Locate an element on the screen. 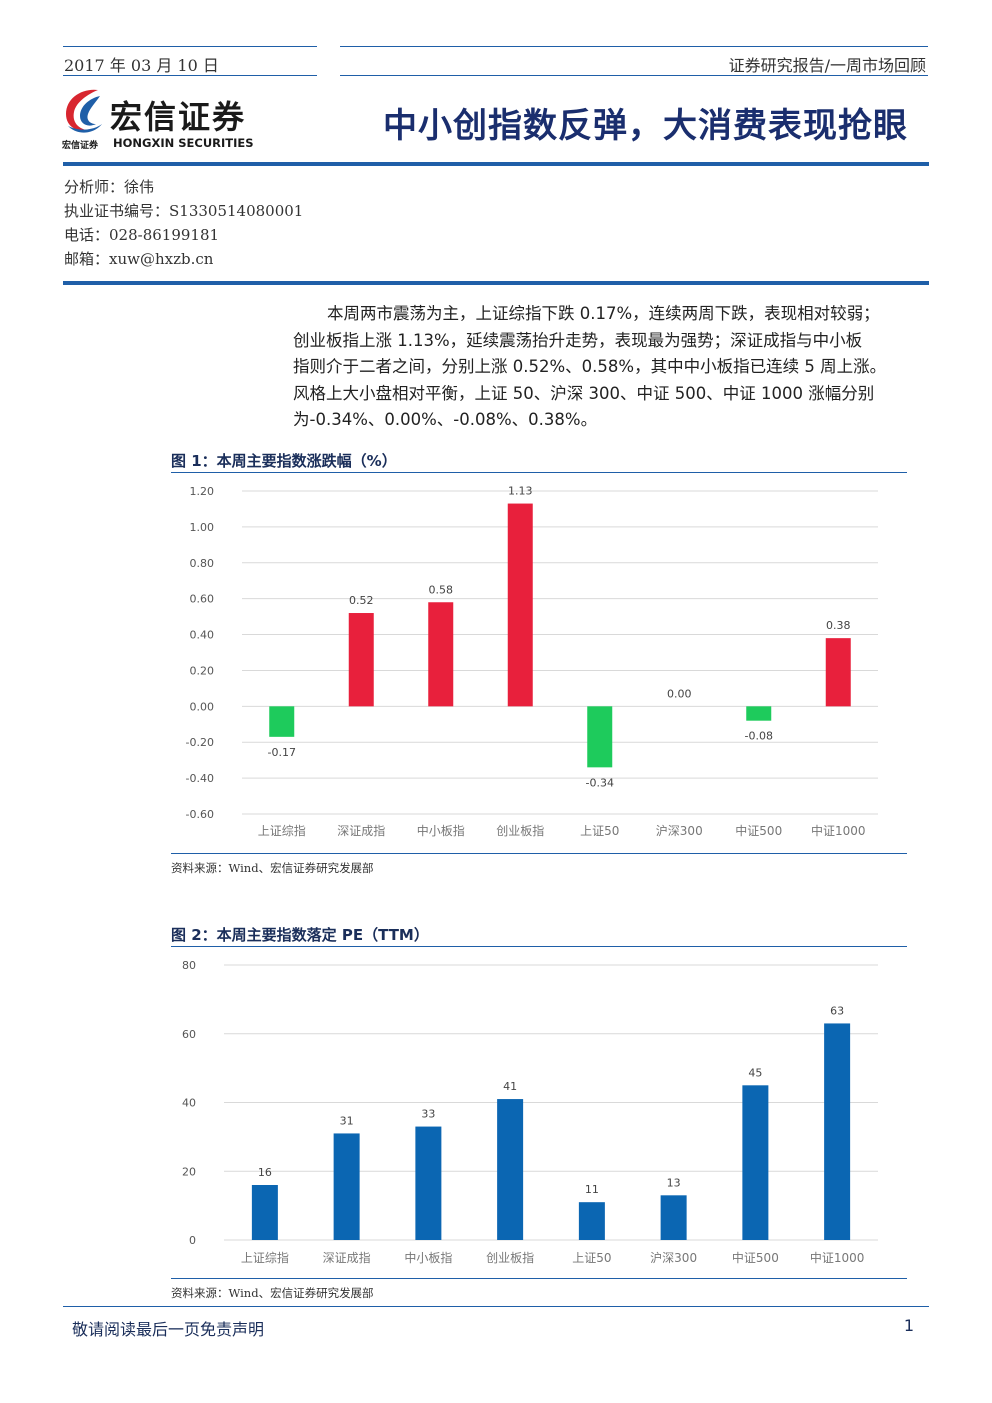 The height and width of the screenshot is (1403, 992). report-date: 2017 年 03 月 10 日 is located at coordinates (141, 65).